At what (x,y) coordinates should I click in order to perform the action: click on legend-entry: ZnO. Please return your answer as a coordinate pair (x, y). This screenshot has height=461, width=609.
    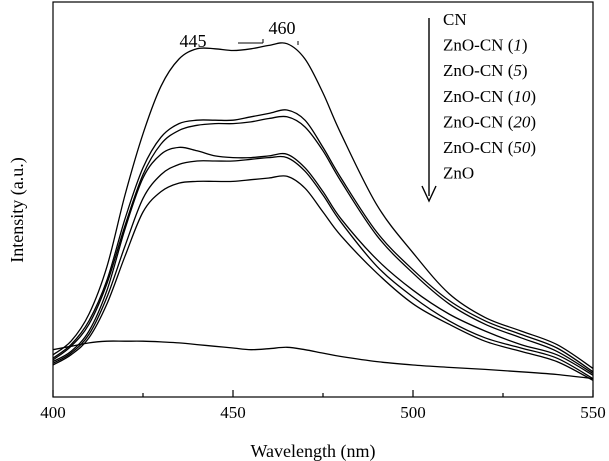
    Looking at the image, I should click on (458, 173).